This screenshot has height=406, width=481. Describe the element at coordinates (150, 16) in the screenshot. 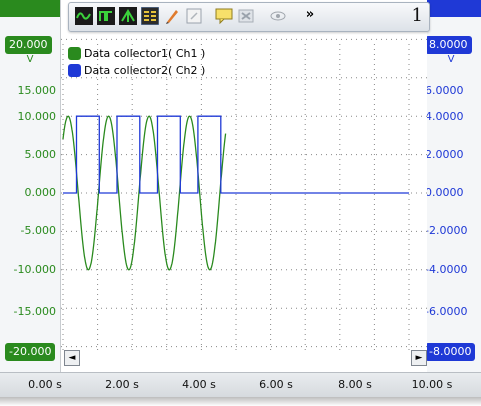

I see `measurements-icon` at that location.